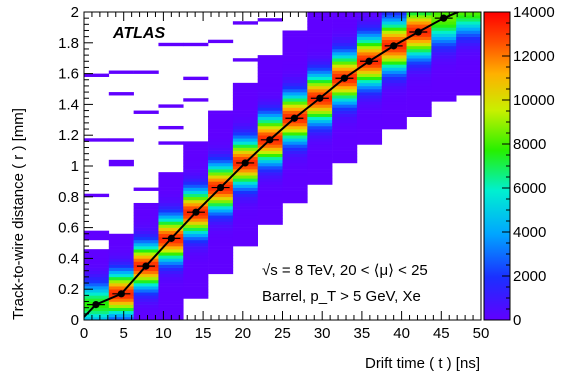 The image size is (563, 376). I want to click on y-tick-label: 0.8, so click(68, 197).